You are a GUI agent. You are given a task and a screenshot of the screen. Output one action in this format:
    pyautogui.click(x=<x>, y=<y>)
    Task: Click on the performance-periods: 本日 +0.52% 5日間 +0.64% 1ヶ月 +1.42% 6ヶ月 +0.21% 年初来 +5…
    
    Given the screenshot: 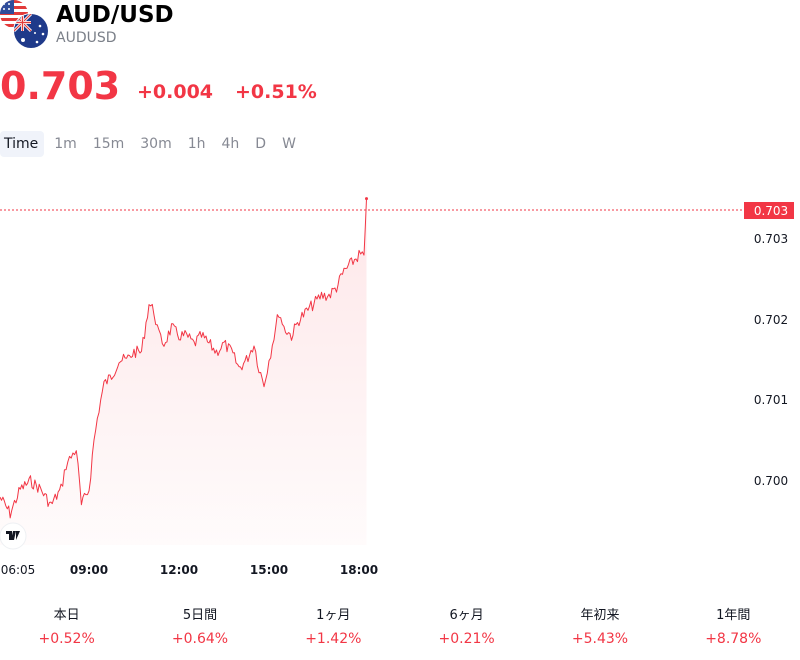 What is the action you would take?
    pyautogui.click(x=400, y=631)
    